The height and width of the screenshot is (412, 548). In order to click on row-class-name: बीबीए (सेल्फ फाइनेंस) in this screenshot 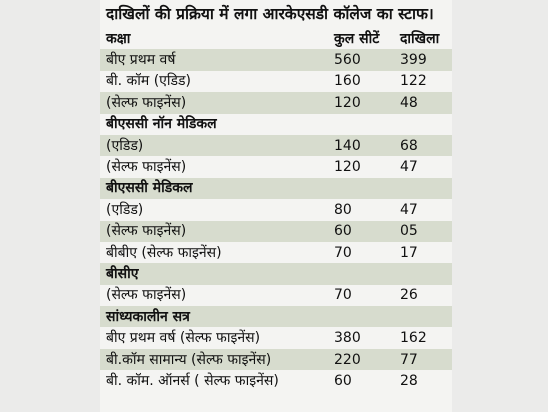, I will do `click(213, 252)`.